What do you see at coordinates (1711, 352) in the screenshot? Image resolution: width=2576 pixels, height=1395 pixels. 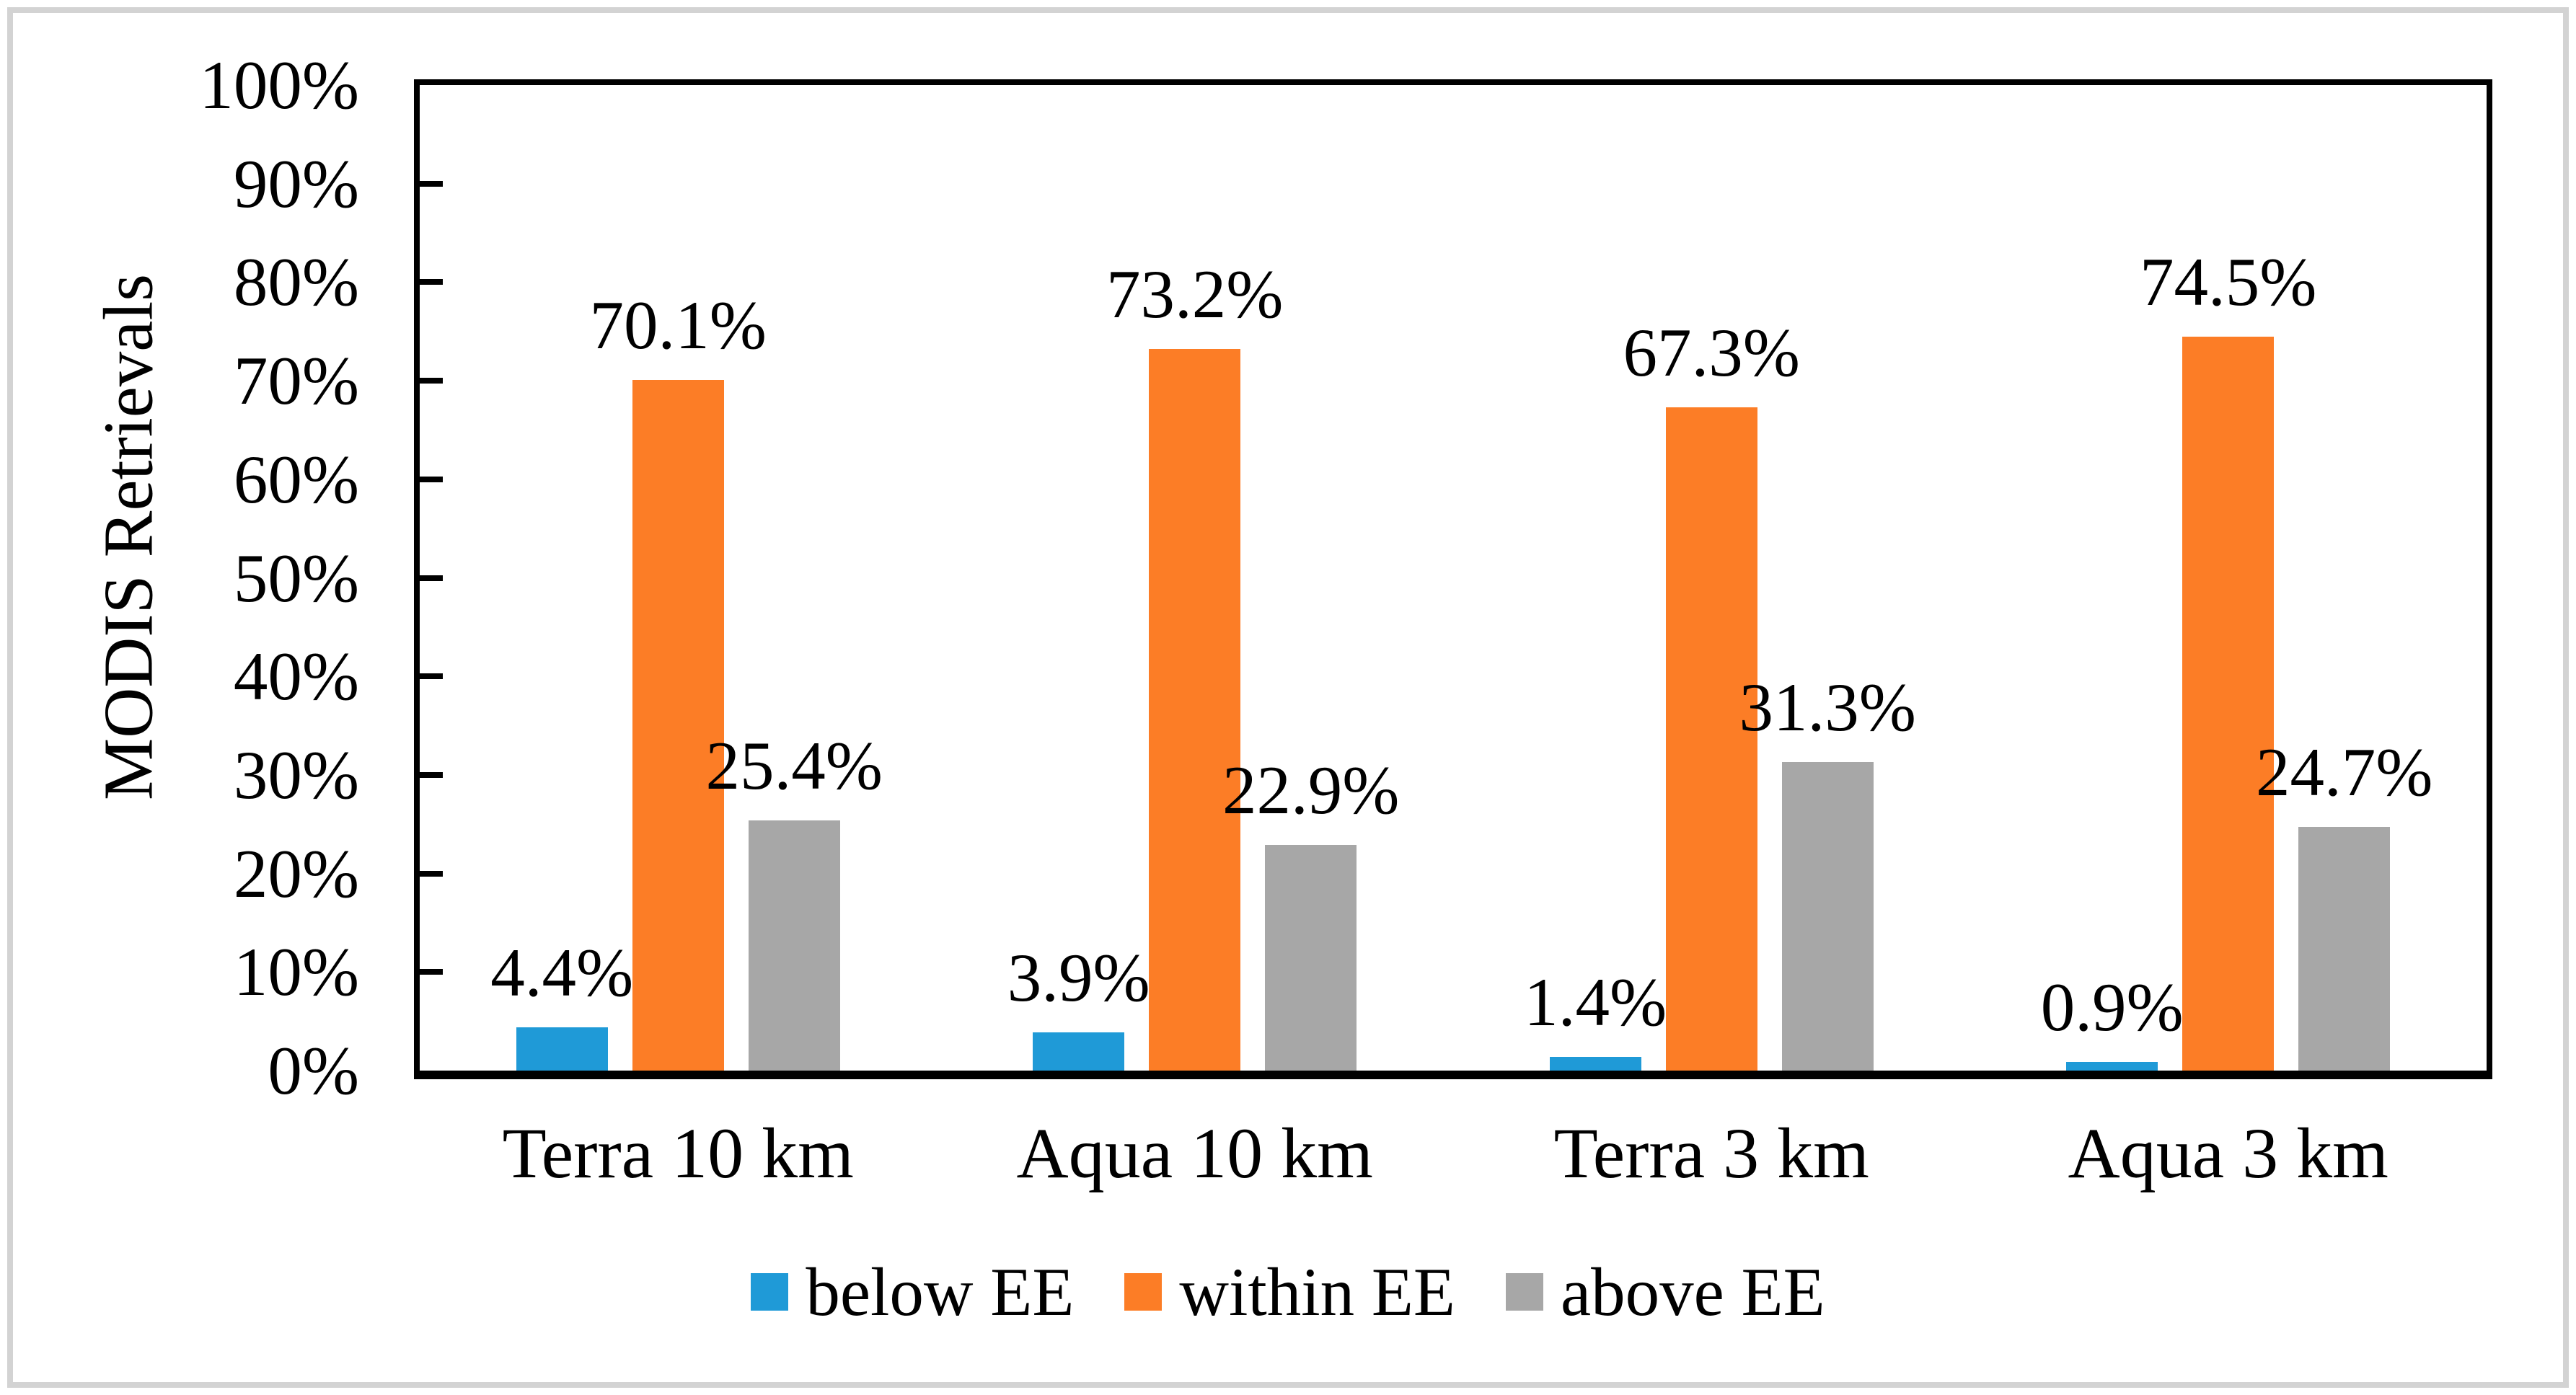 I see `data-label: 67.3%` at bounding box center [1711, 352].